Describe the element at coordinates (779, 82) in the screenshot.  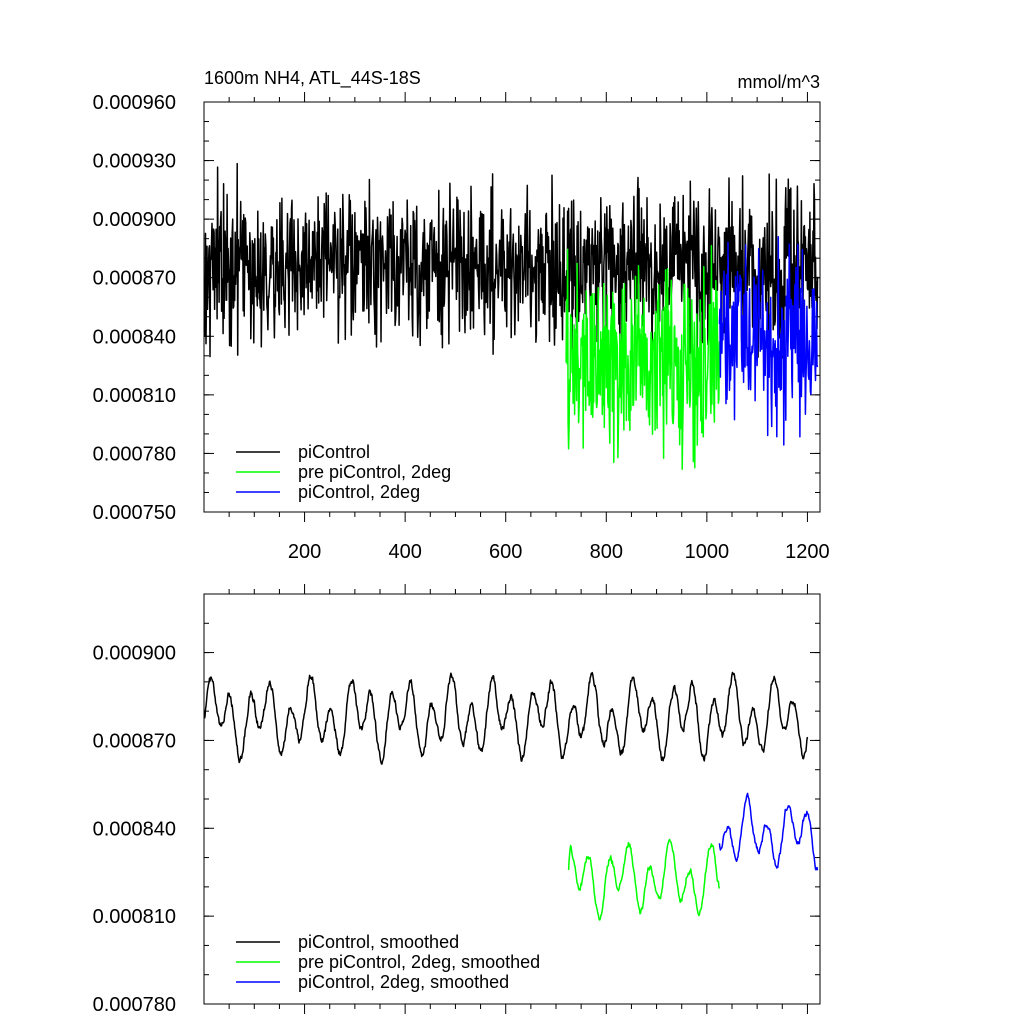
I see `top-units: mmol/m^3` at that location.